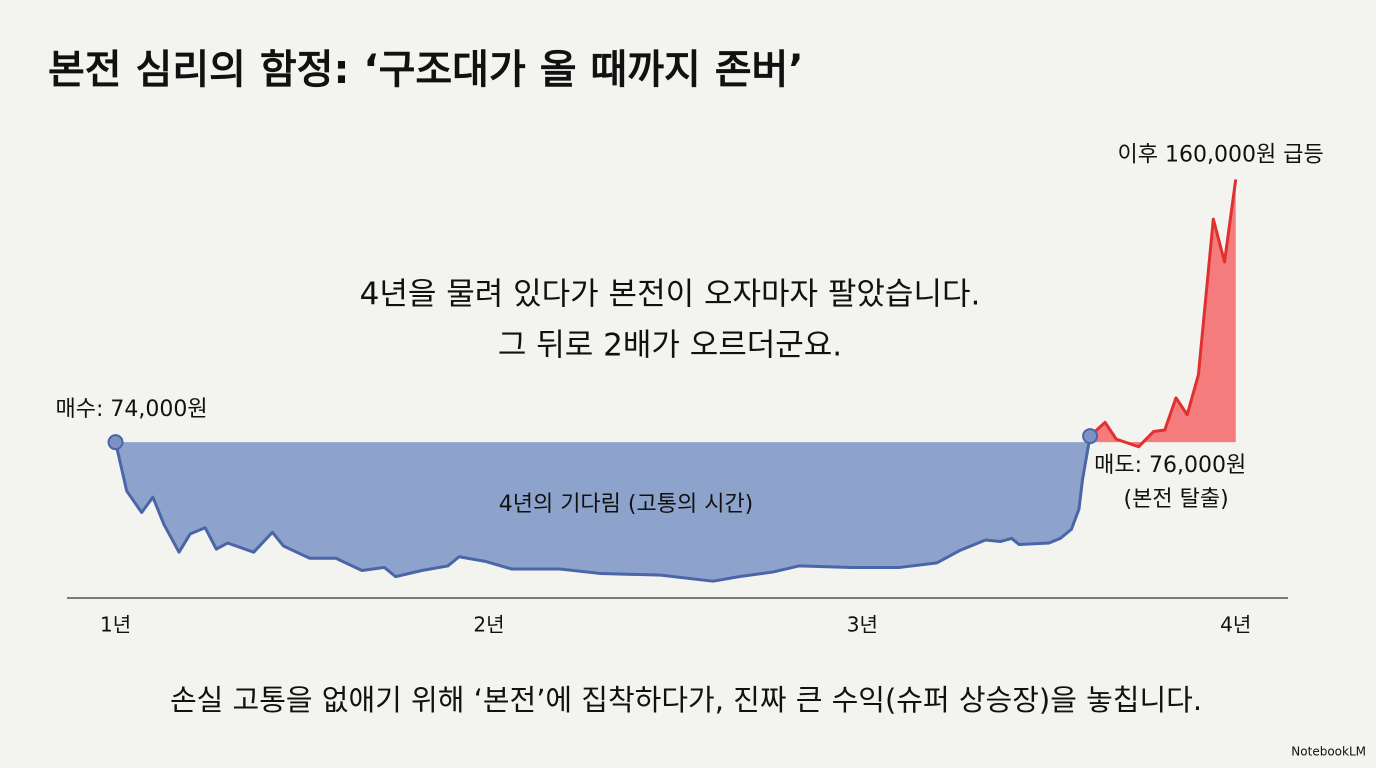 Image resolution: width=1376 pixels, height=768 pixels. What do you see at coordinates (1235, 625) in the screenshot?
I see `x-tick-label: 4년` at bounding box center [1235, 625].